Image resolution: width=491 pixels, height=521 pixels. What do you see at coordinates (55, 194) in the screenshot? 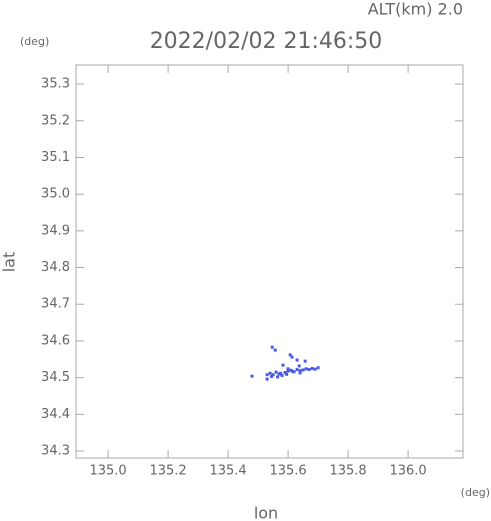
I see `y-tick-label: 35.0` at bounding box center [55, 194].